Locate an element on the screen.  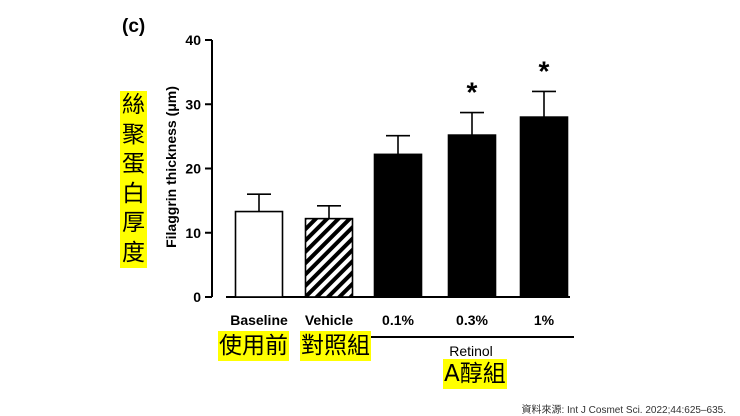
before-label-chinese: 使用前 is located at coordinates (253, 346).